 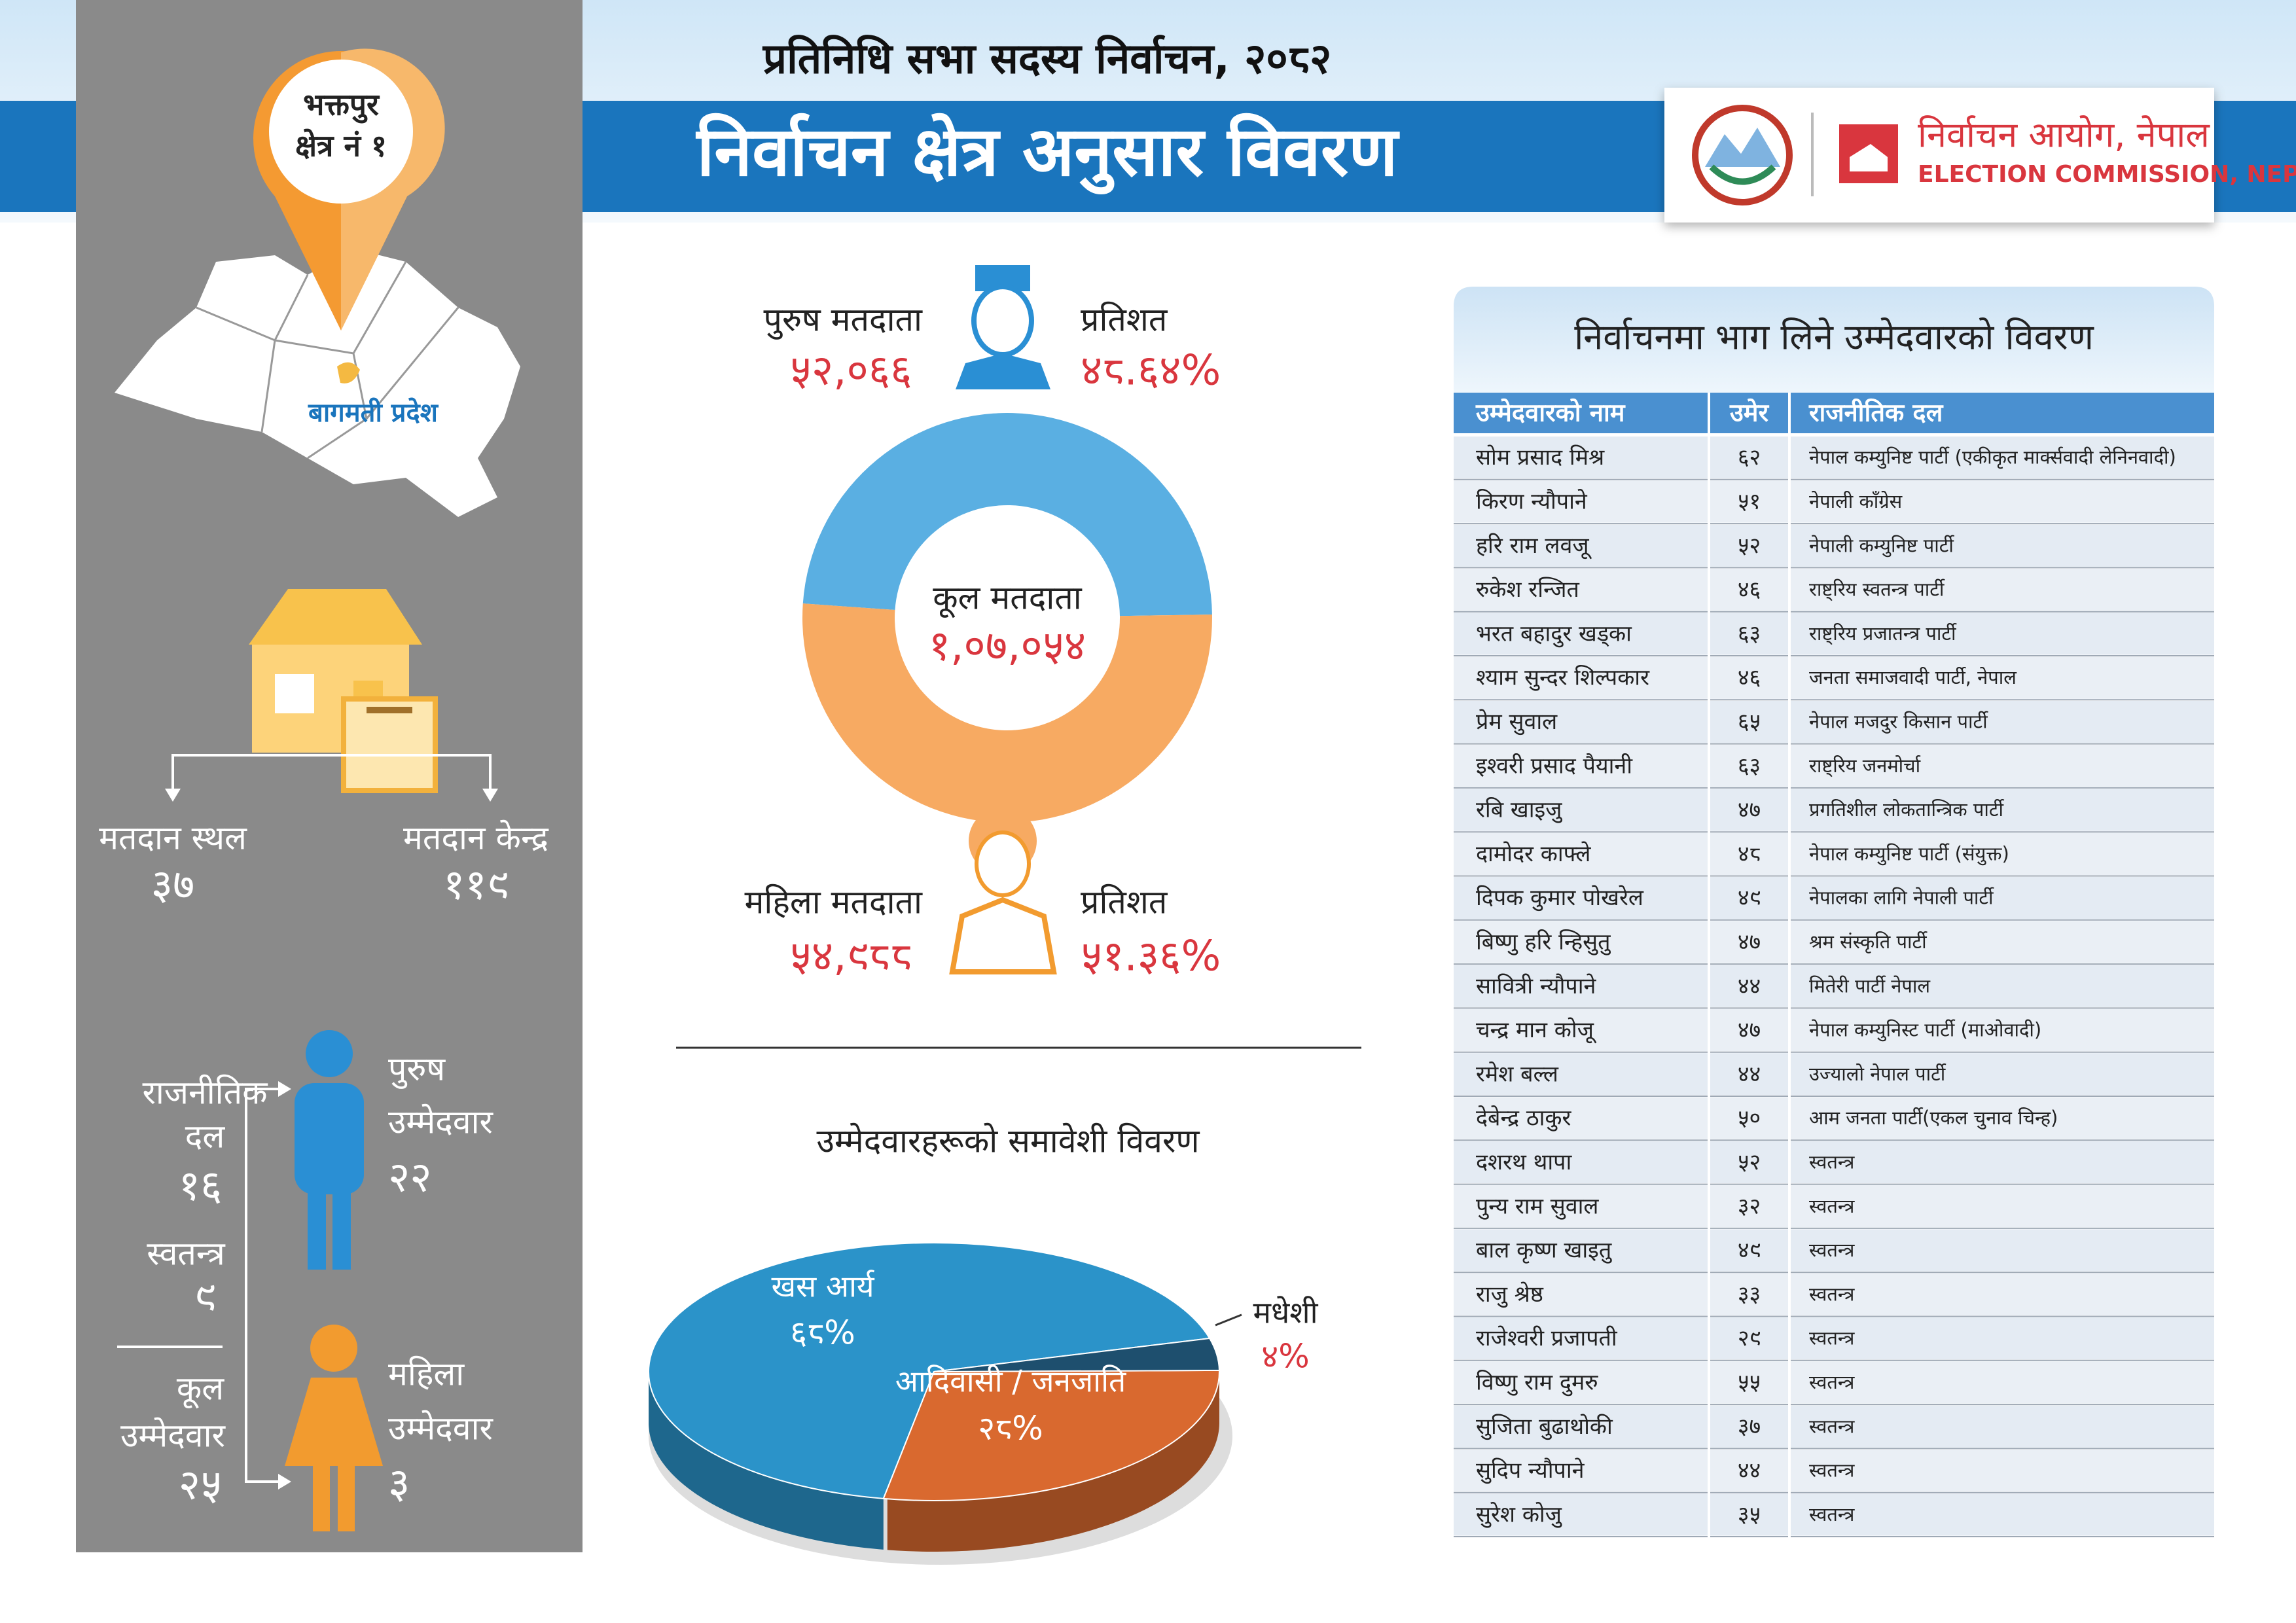 What do you see at coordinates (441, 1429) in the screenshot?
I see `female-label: उम्मेदवार` at bounding box center [441, 1429].